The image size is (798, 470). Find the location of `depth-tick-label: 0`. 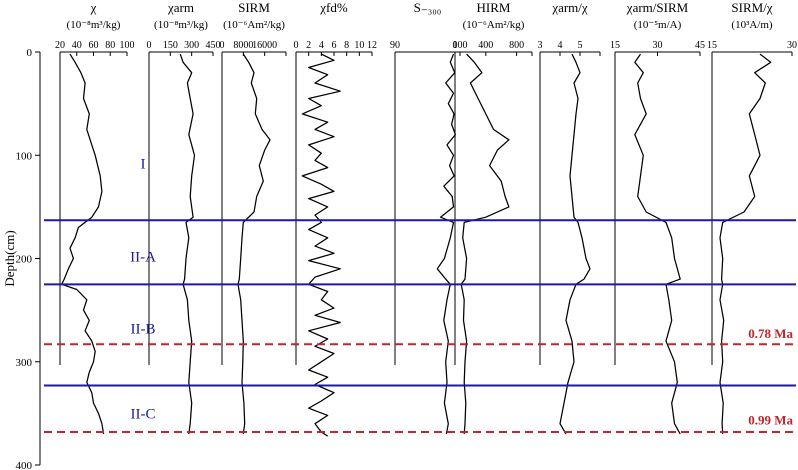

depth-tick-label: 0 is located at coordinates (30, 53).